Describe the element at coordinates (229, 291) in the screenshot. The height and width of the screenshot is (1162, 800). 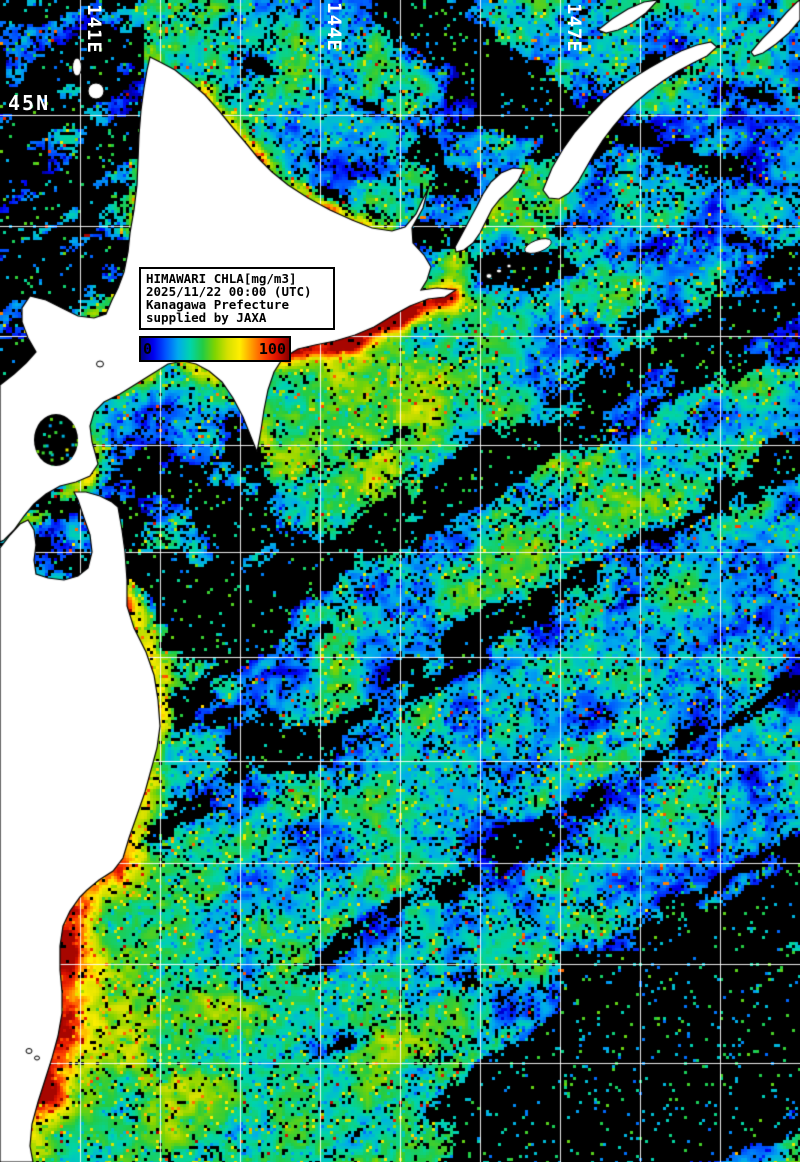
I see `legend-datetime: 2025/11/22 00:00 (UTC)` at that location.